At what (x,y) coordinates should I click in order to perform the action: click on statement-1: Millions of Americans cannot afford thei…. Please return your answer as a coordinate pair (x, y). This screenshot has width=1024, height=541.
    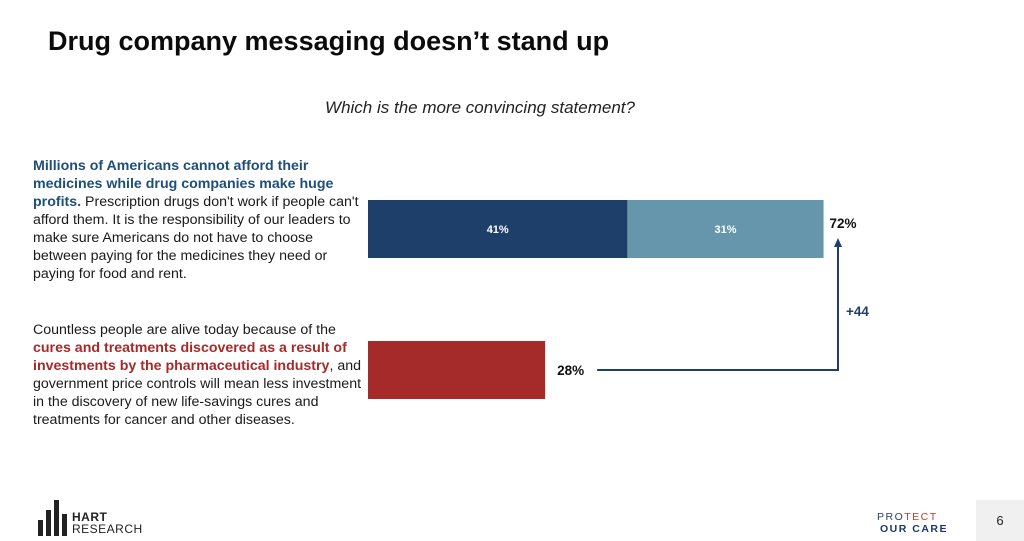
    Looking at the image, I should click on (198, 220).